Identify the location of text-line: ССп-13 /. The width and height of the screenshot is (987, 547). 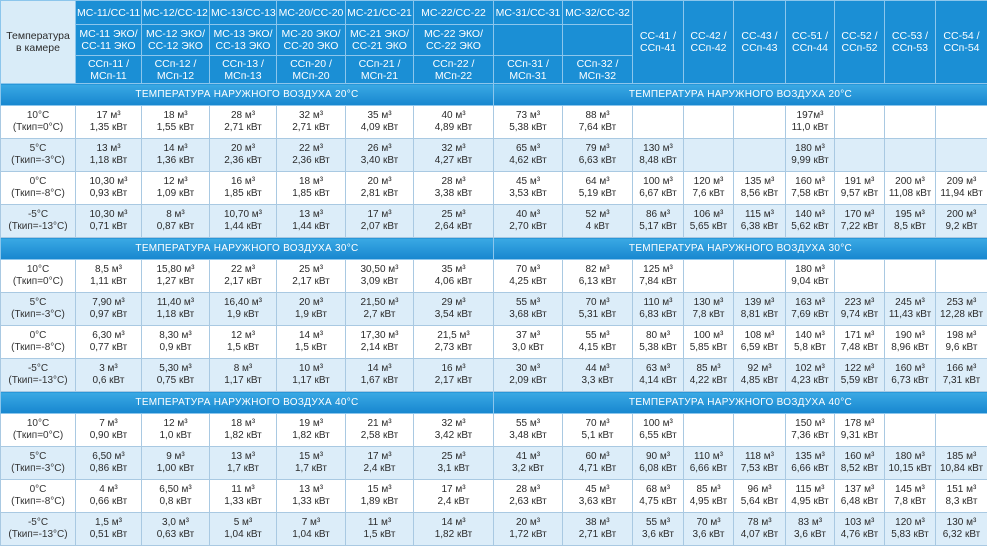
(243, 63).